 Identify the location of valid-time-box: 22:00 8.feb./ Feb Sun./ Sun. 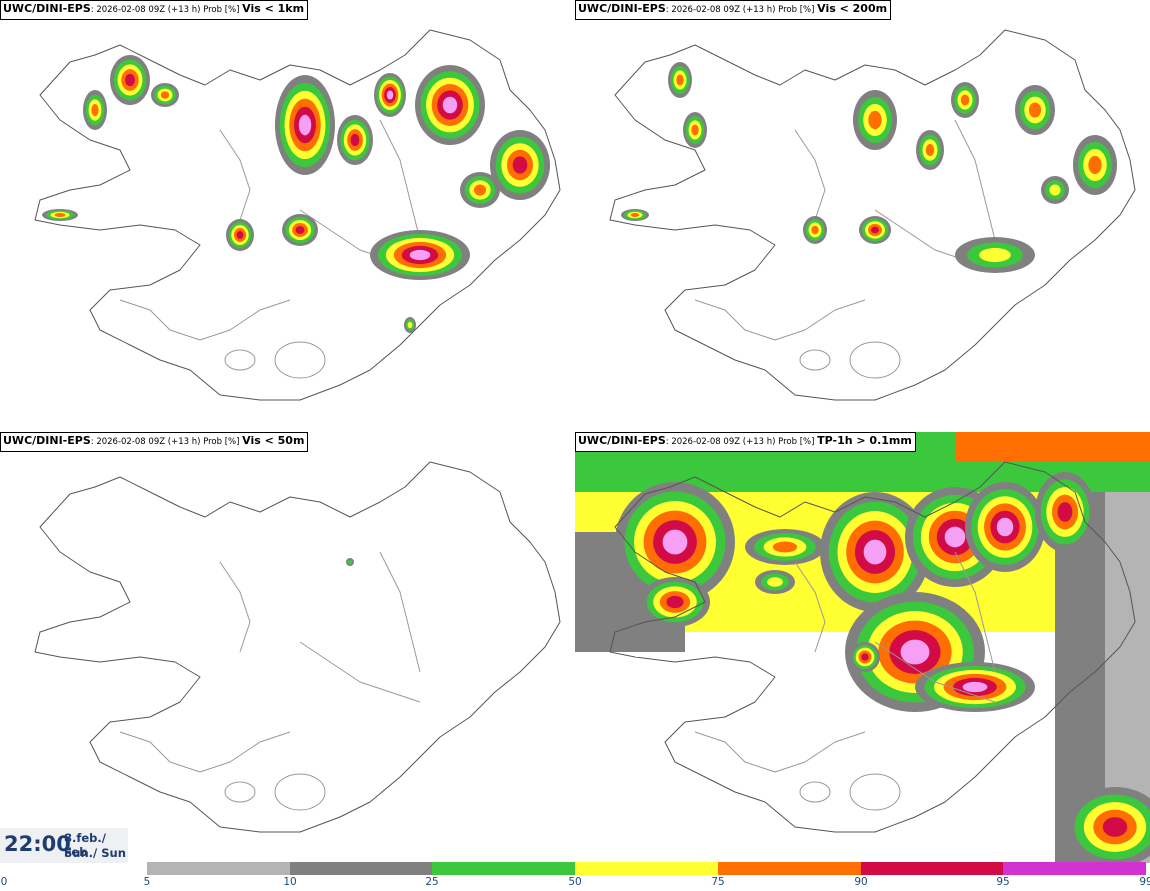
(64, 845).